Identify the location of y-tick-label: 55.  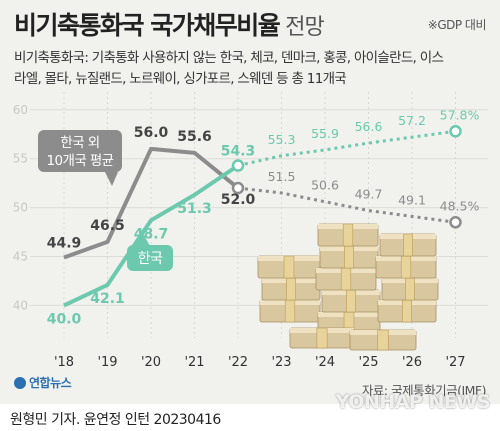
(20, 159).